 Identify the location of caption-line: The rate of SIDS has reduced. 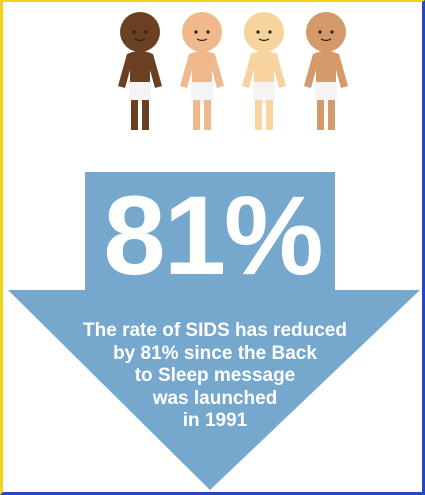
(215, 330).